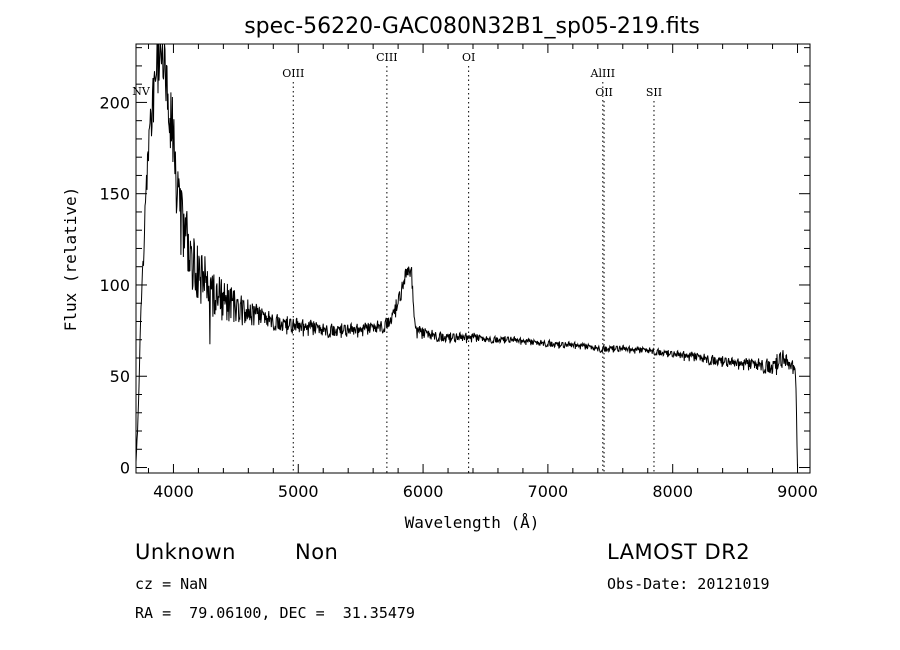 The image size is (900, 650). Describe the element at coordinates (173, 491) in the screenshot. I see `x-tick-label: 4000` at that location.